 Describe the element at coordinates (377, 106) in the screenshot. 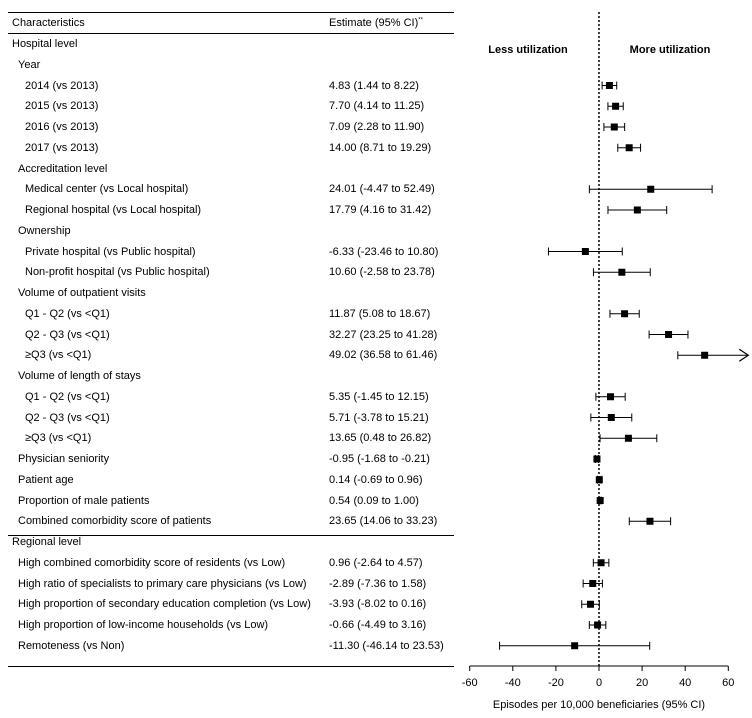

I see `row-estimate: 7.70 (4.14 to 11.25)` at that location.